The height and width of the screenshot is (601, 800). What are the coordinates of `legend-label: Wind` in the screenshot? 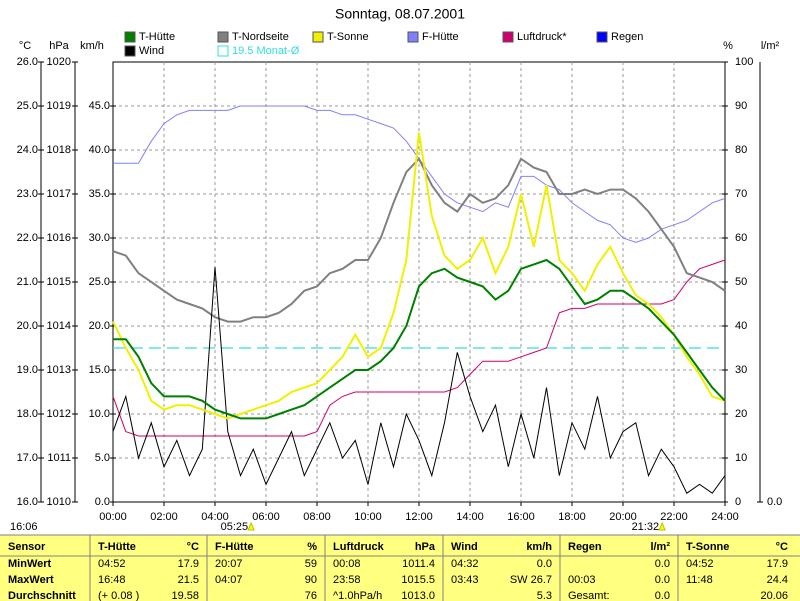 It's located at (151, 51).